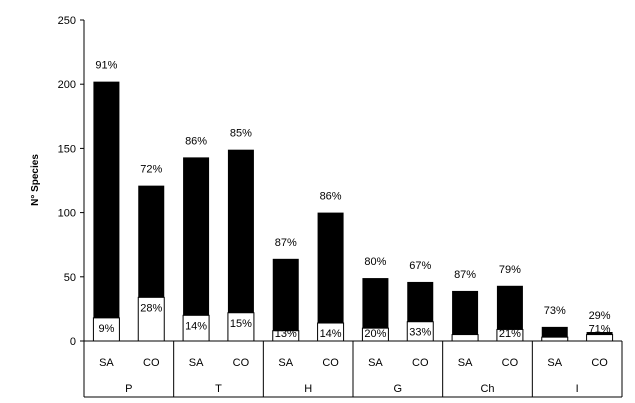 This screenshot has width=635, height=403. Describe the element at coordinates (420, 333) in the screenshot. I see `bottom-percent-label: 33%` at that location.